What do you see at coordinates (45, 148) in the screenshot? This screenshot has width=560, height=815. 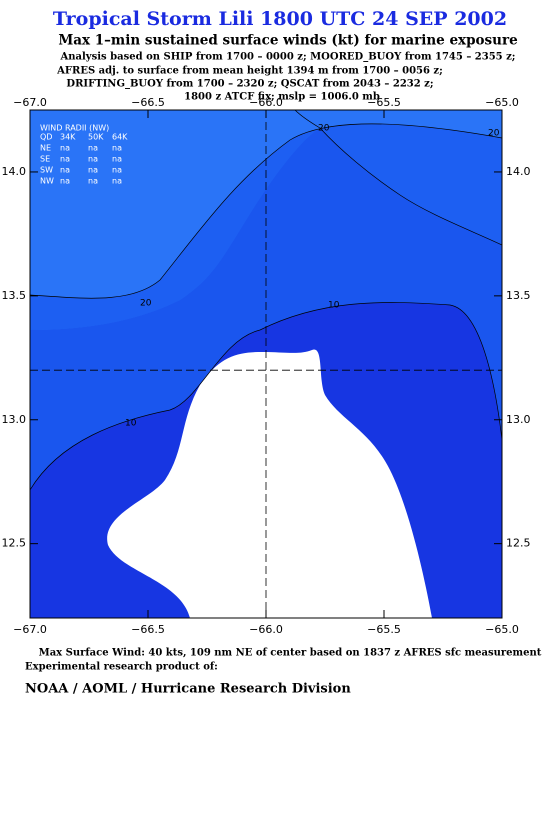 I see `radii-cell: NE` at bounding box center [45, 148].